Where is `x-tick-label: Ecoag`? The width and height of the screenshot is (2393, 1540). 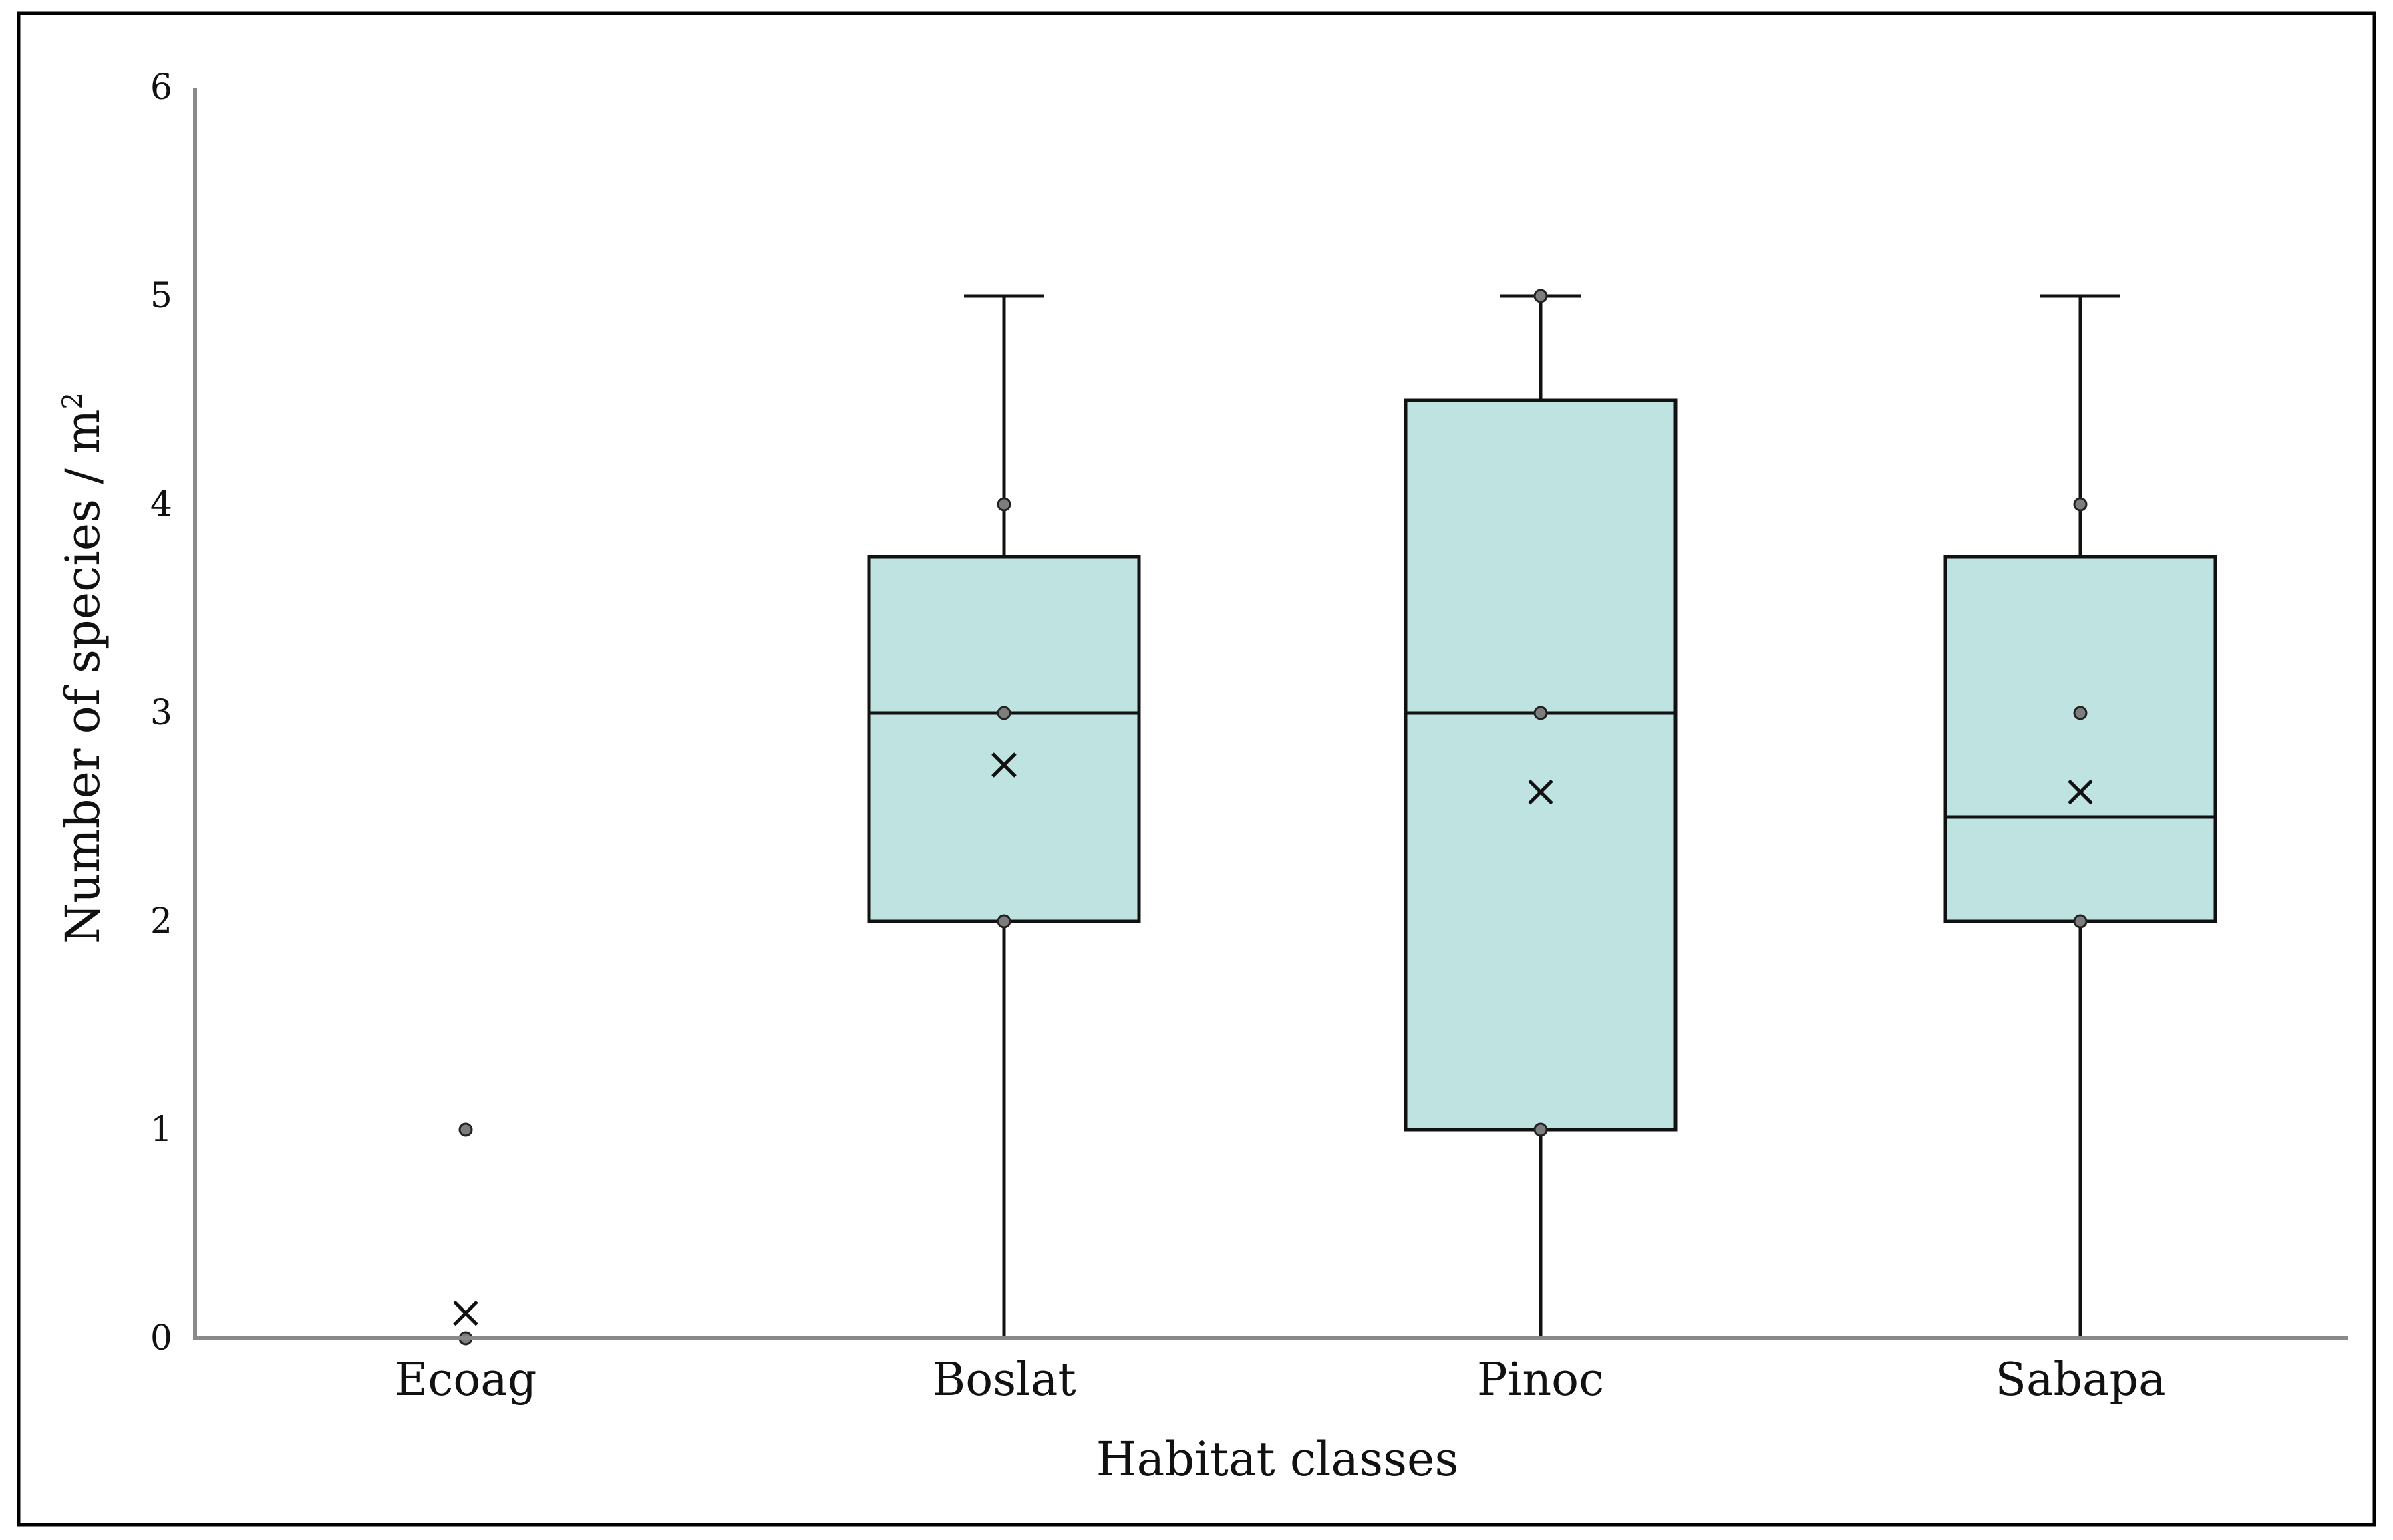
x-tick-label: Ecoag is located at coordinates (466, 1380).